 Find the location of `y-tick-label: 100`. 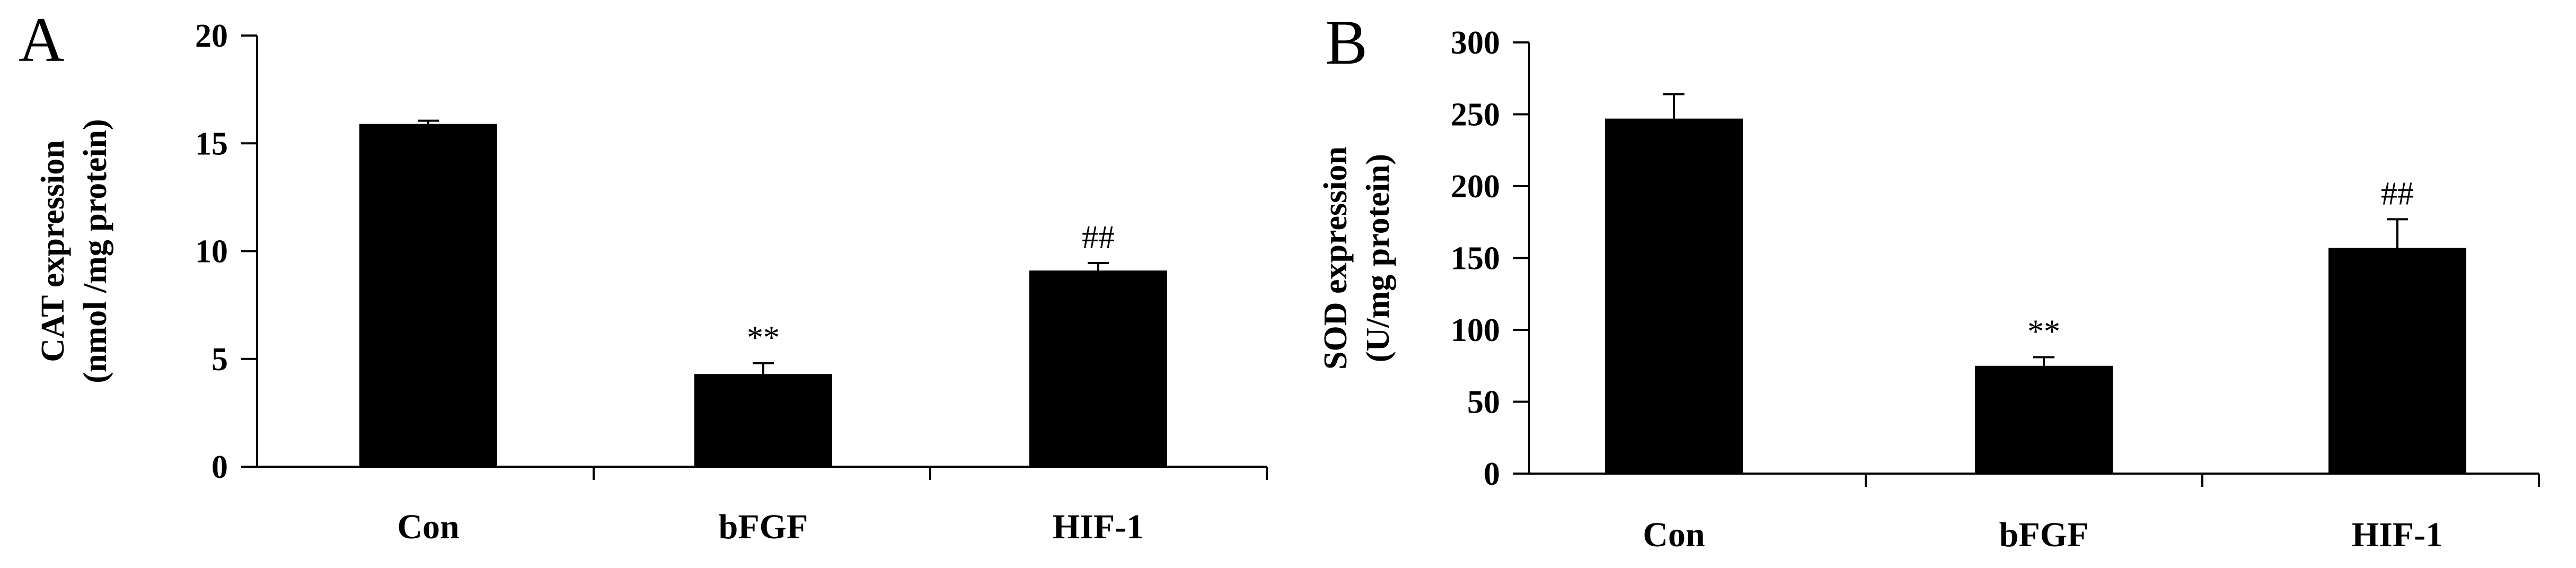

y-tick-label: 100 is located at coordinates (1475, 330).